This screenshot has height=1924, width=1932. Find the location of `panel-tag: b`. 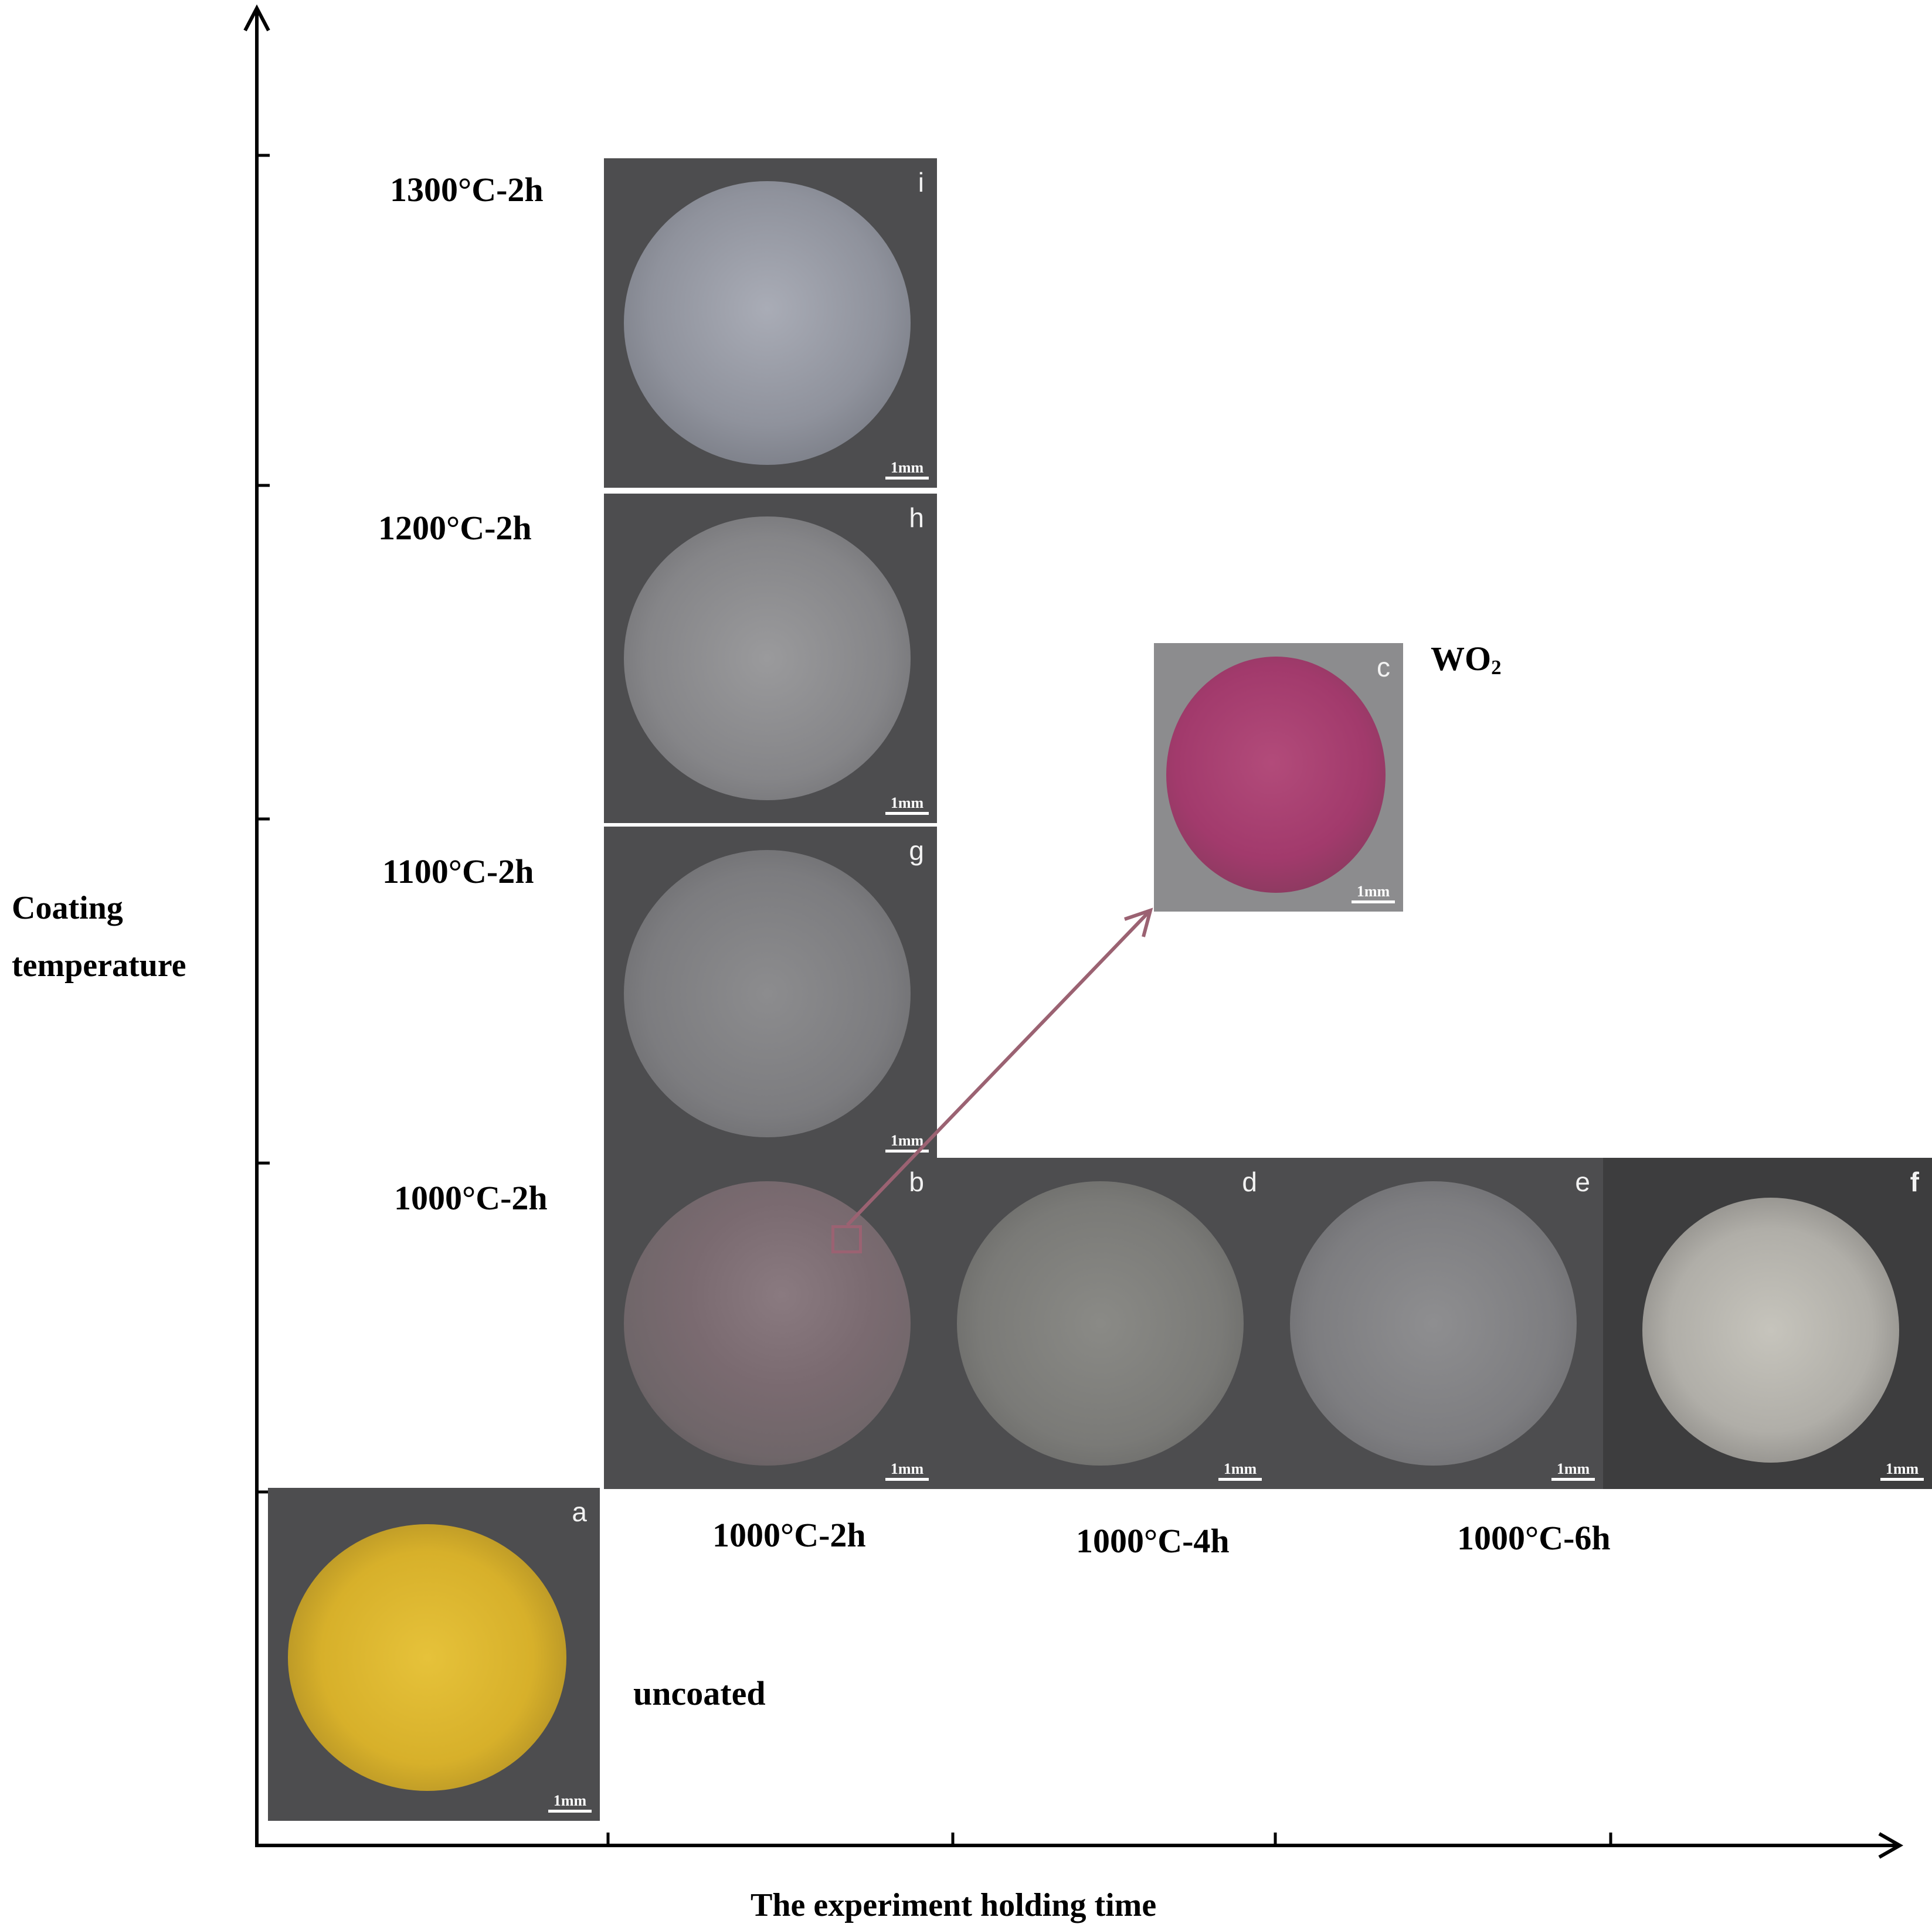

panel-tag: b is located at coordinates (916, 1182).